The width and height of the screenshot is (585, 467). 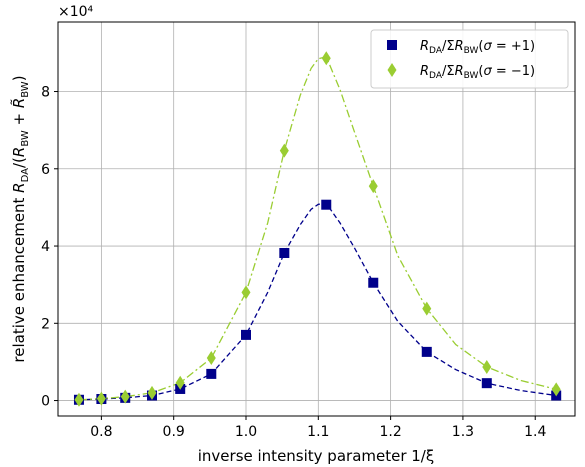 I want to click on y-axis-label: relative enhancement RDA/(RBW + R̃BW), so click(x=20, y=218).